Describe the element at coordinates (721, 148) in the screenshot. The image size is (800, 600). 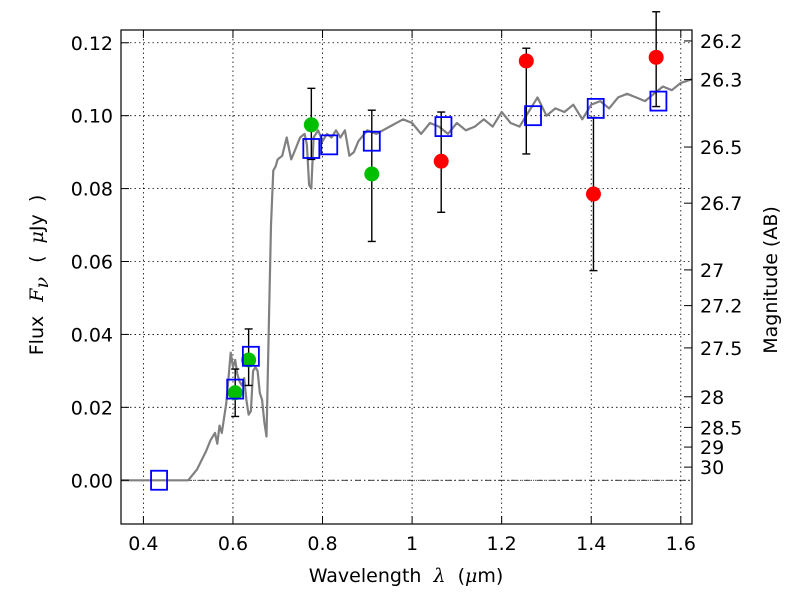
I see `y2-tick-label: 26.5` at that location.